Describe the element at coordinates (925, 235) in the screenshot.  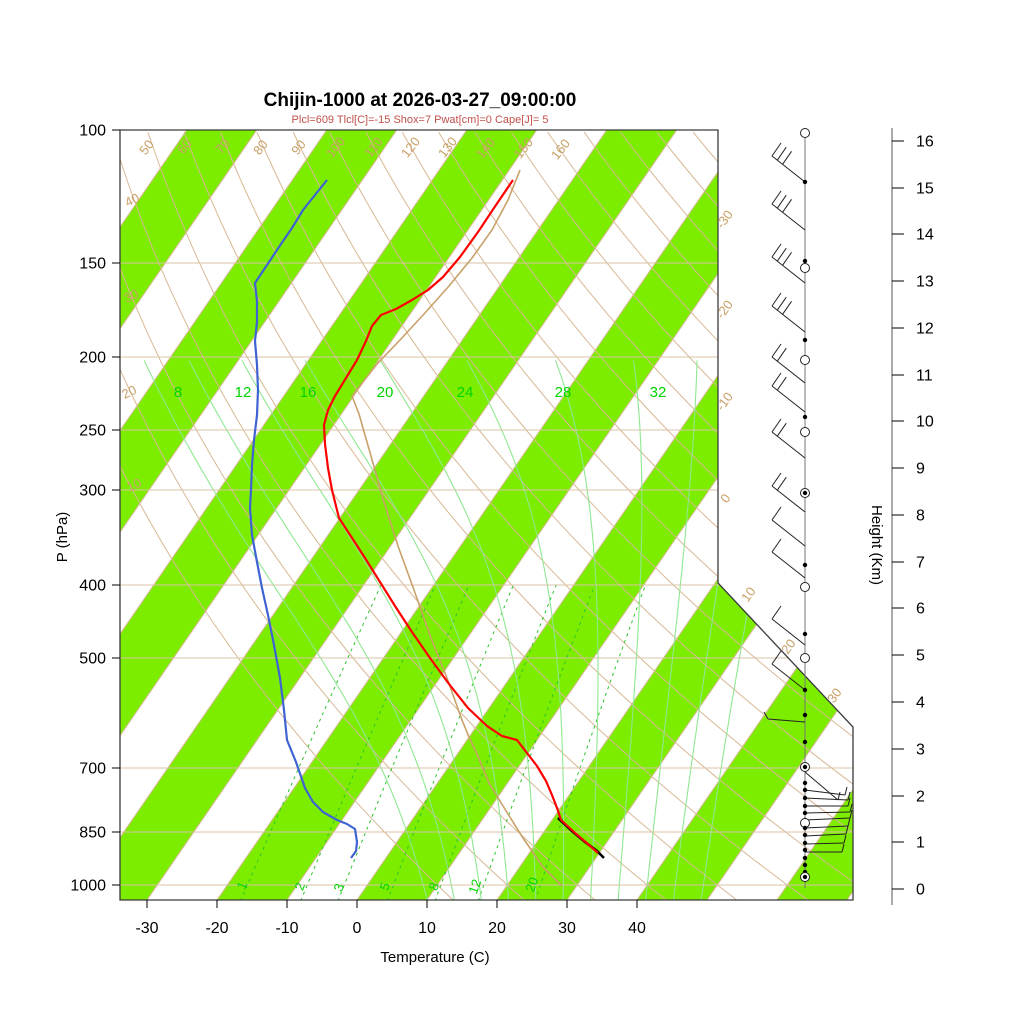
I see `svg-text: 14` at that location.